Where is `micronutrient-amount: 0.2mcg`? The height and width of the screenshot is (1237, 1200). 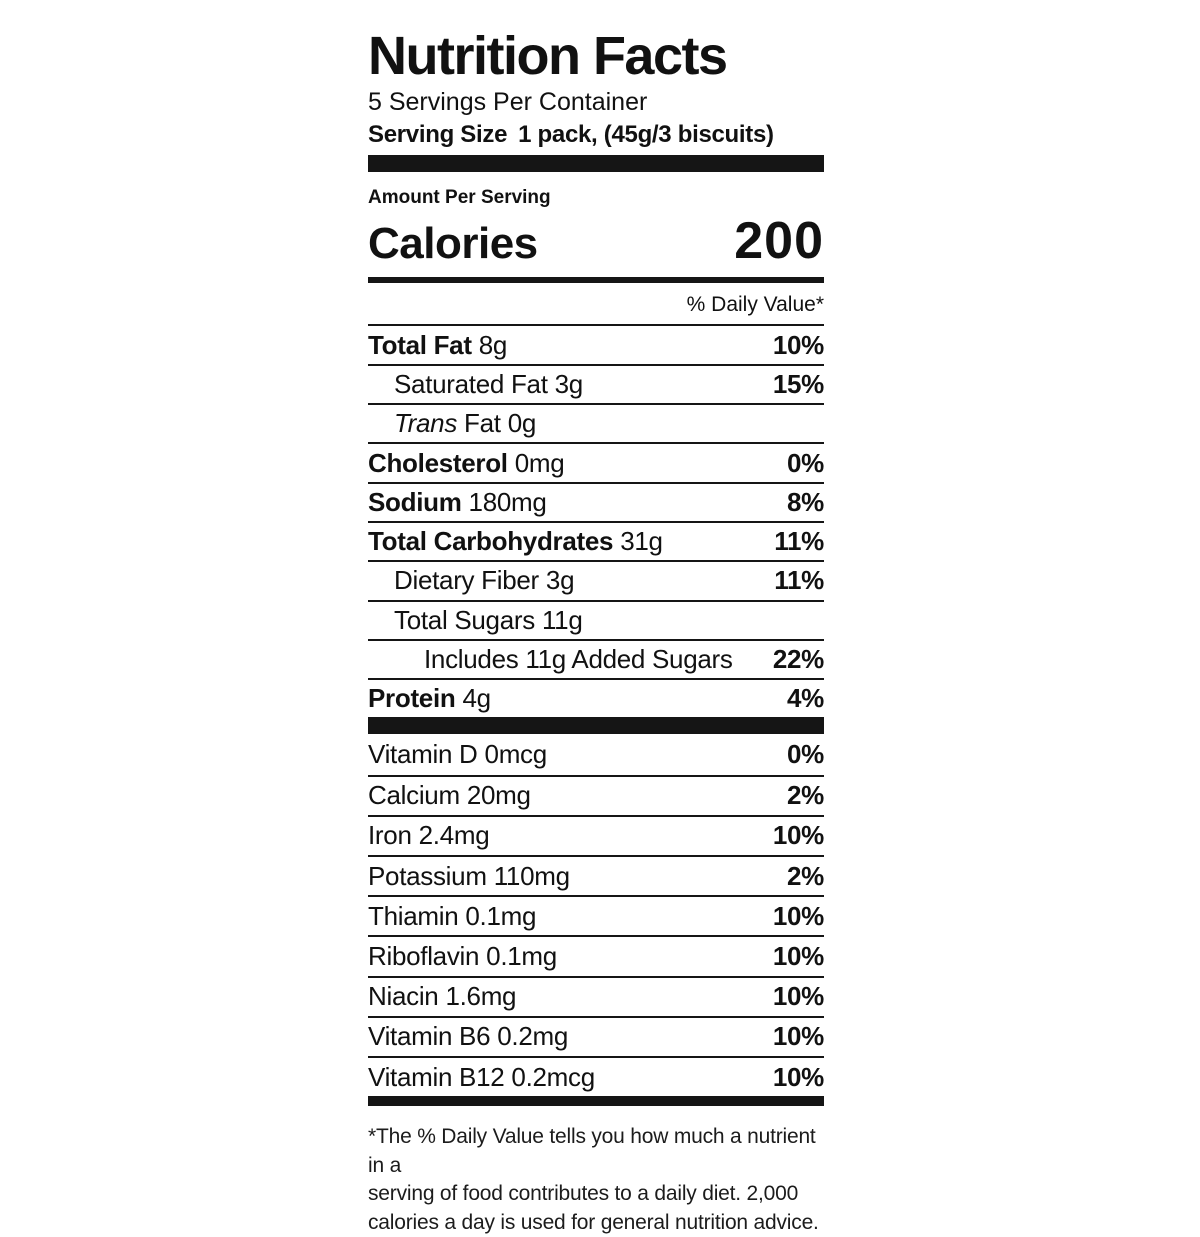 micronutrient-amount: 0.2mcg is located at coordinates (553, 1076).